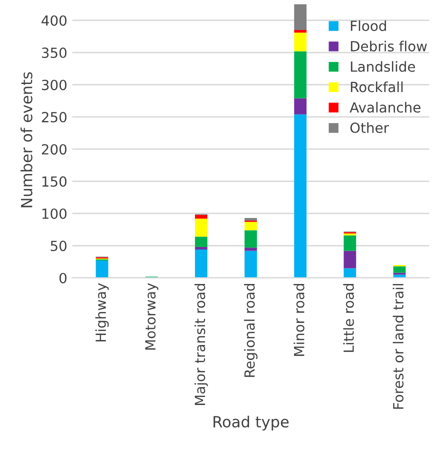  What do you see at coordinates (388, 46) in the screenshot?
I see `legend-label: Debris flow` at bounding box center [388, 46].